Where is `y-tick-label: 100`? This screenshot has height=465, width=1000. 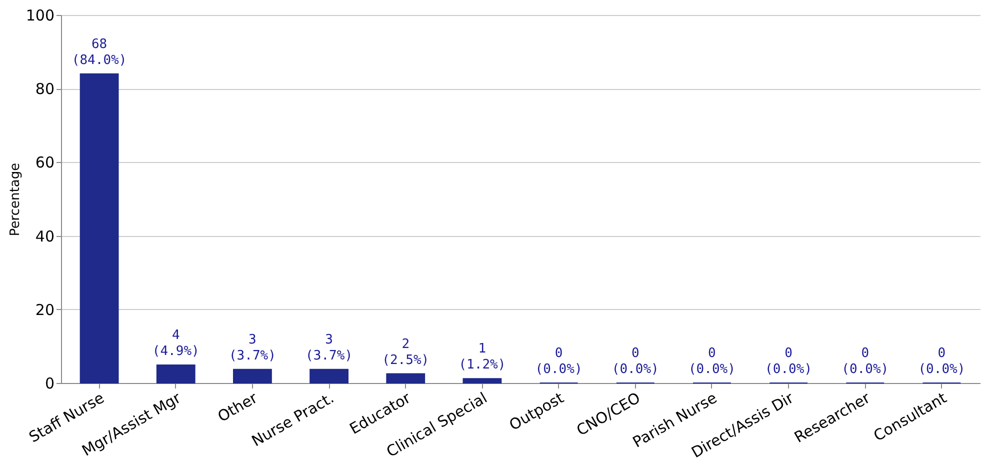
y-tick-label: 100 is located at coordinates (40, 15).